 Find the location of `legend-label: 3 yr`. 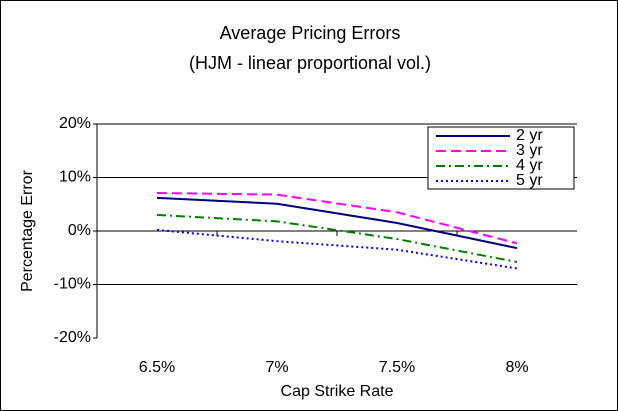

legend-label: 3 yr is located at coordinates (529, 150).